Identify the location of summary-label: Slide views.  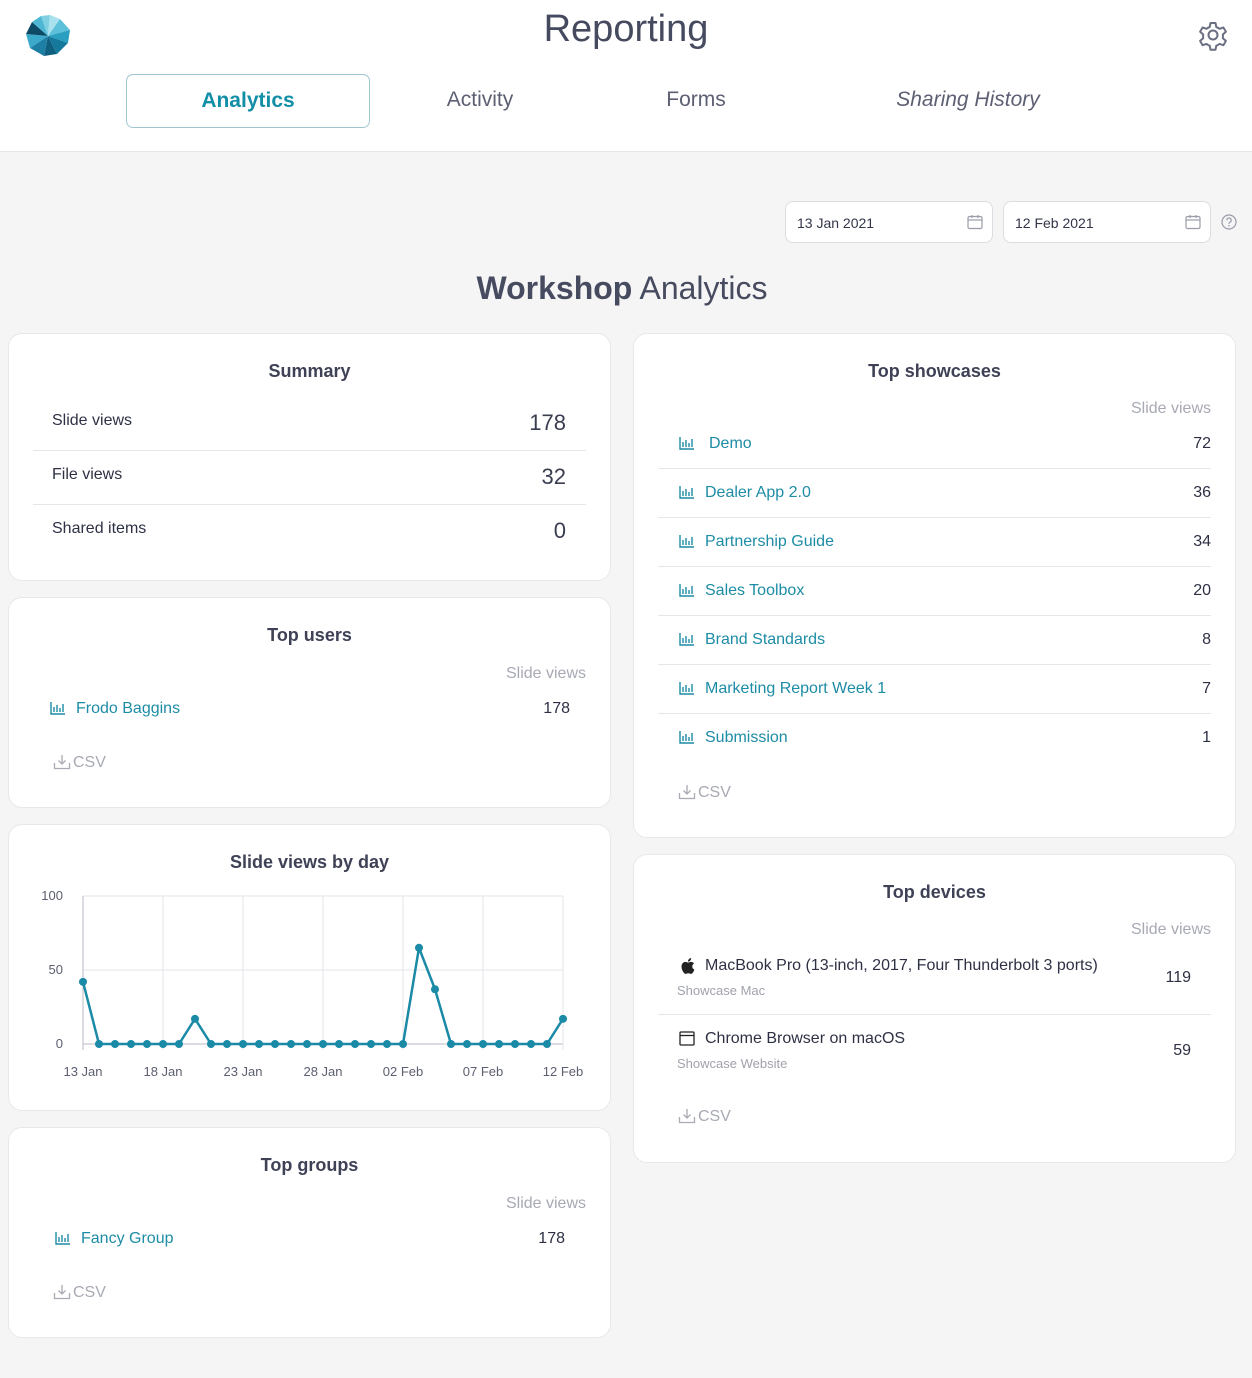
(92, 420).